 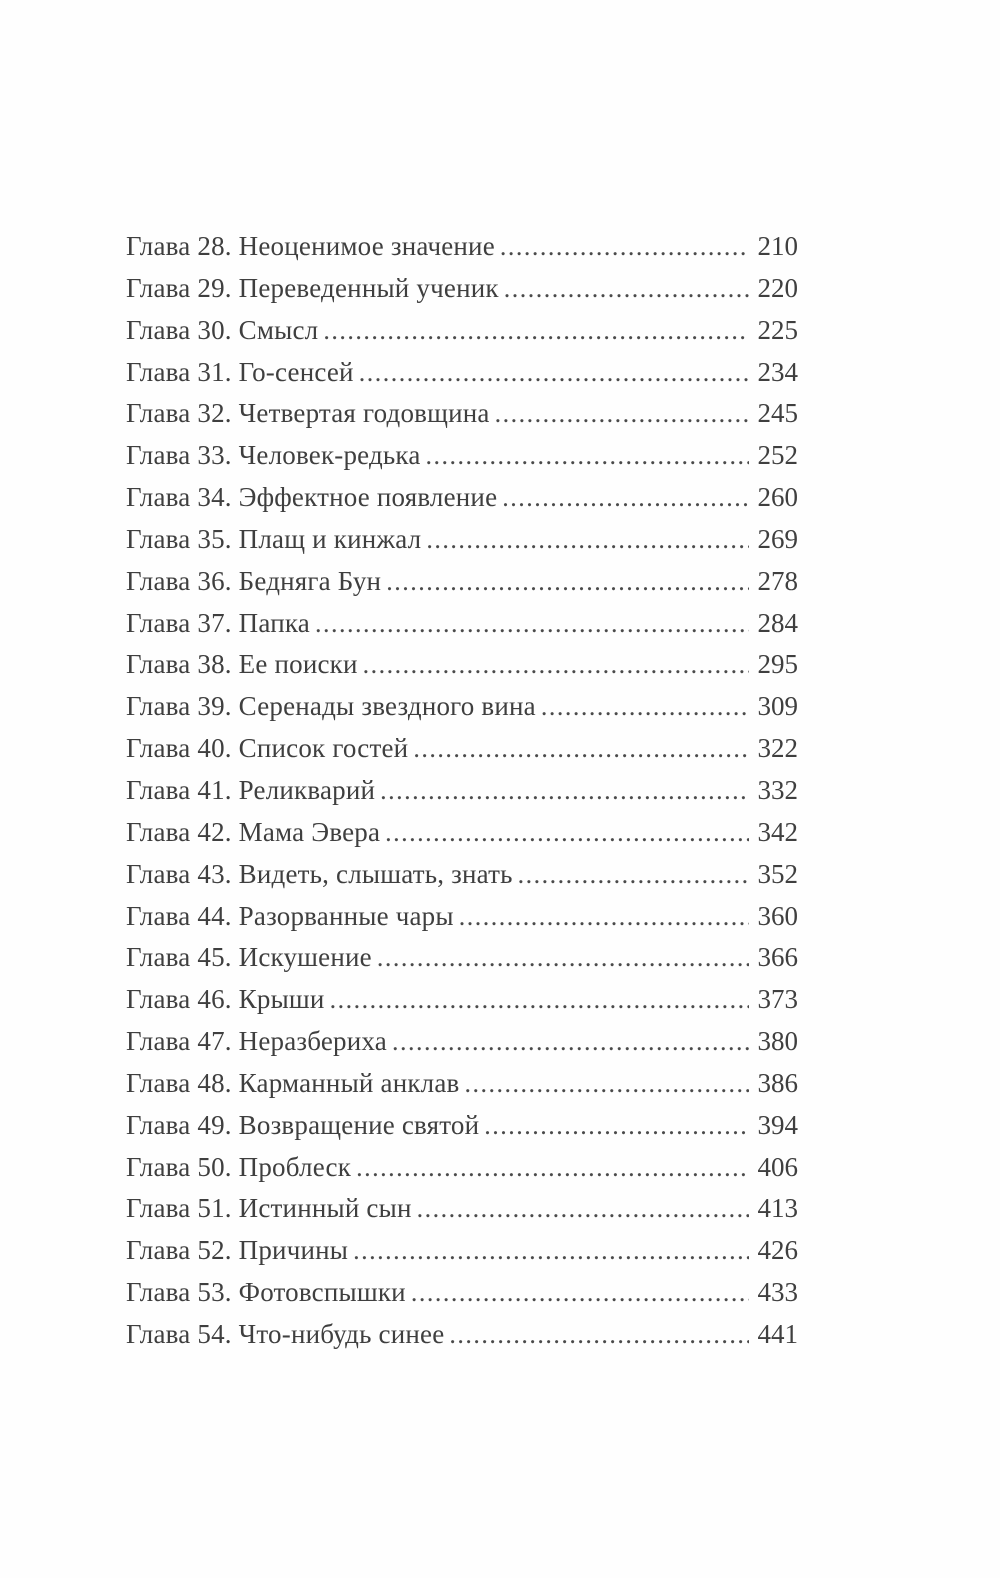 I want to click on chapter-page-number: 234, so click(x=778, y=371).